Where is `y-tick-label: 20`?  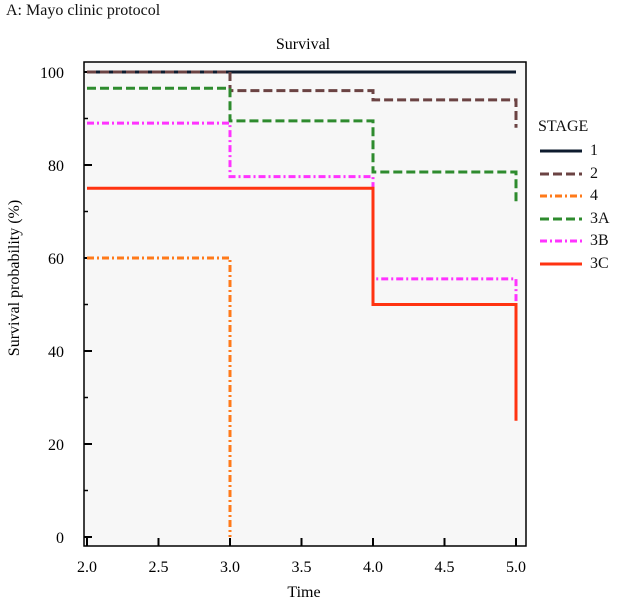 y-tick-label: 20 is located at coordinates (56, 445).